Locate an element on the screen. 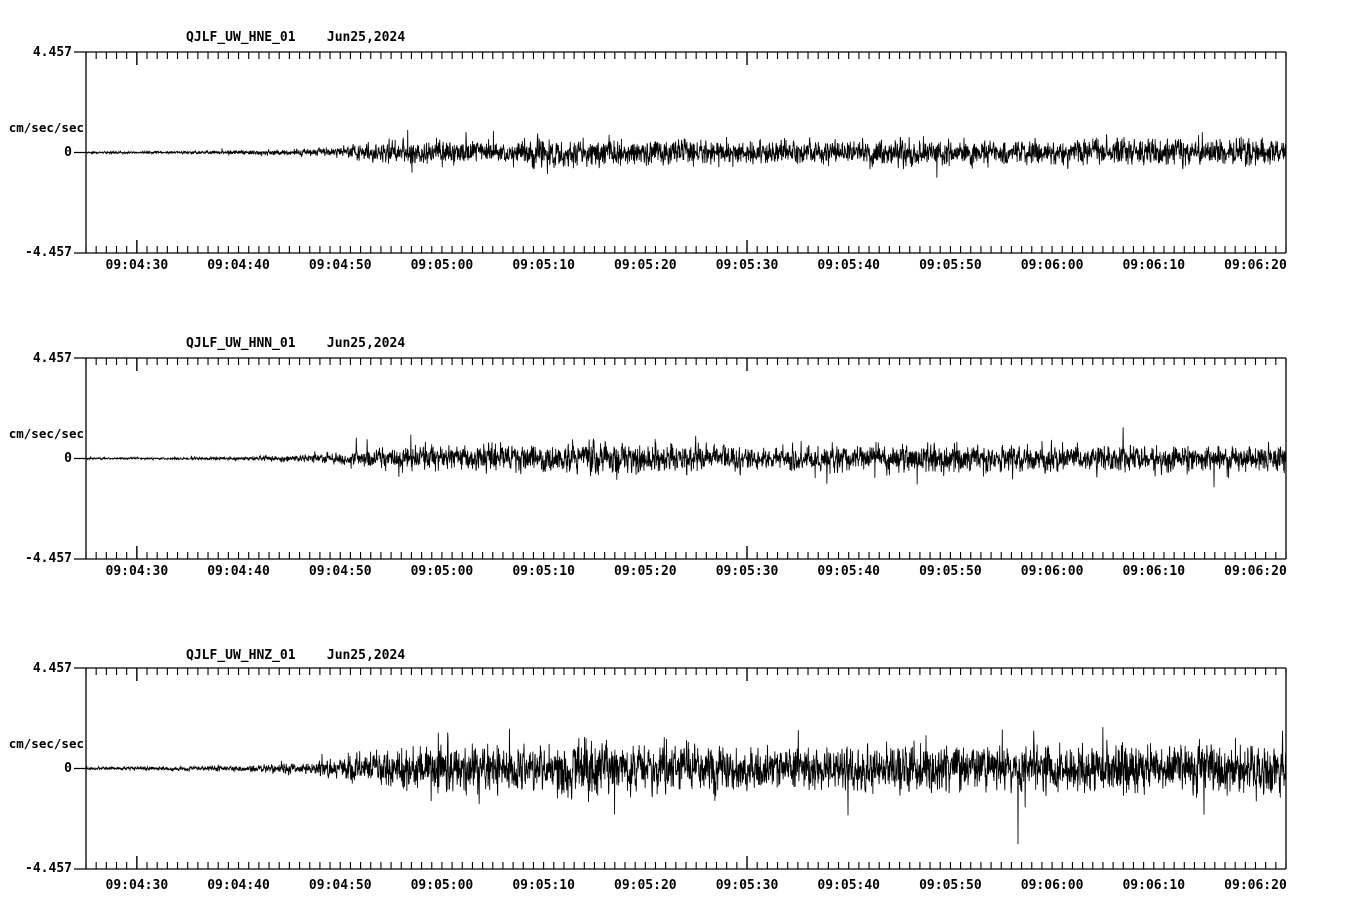 This screenshot has width=1358, height=924. panel-title-hne: QJLF_UW_HNE_01 Jun25,2024 is located at coordinates (296, 37).